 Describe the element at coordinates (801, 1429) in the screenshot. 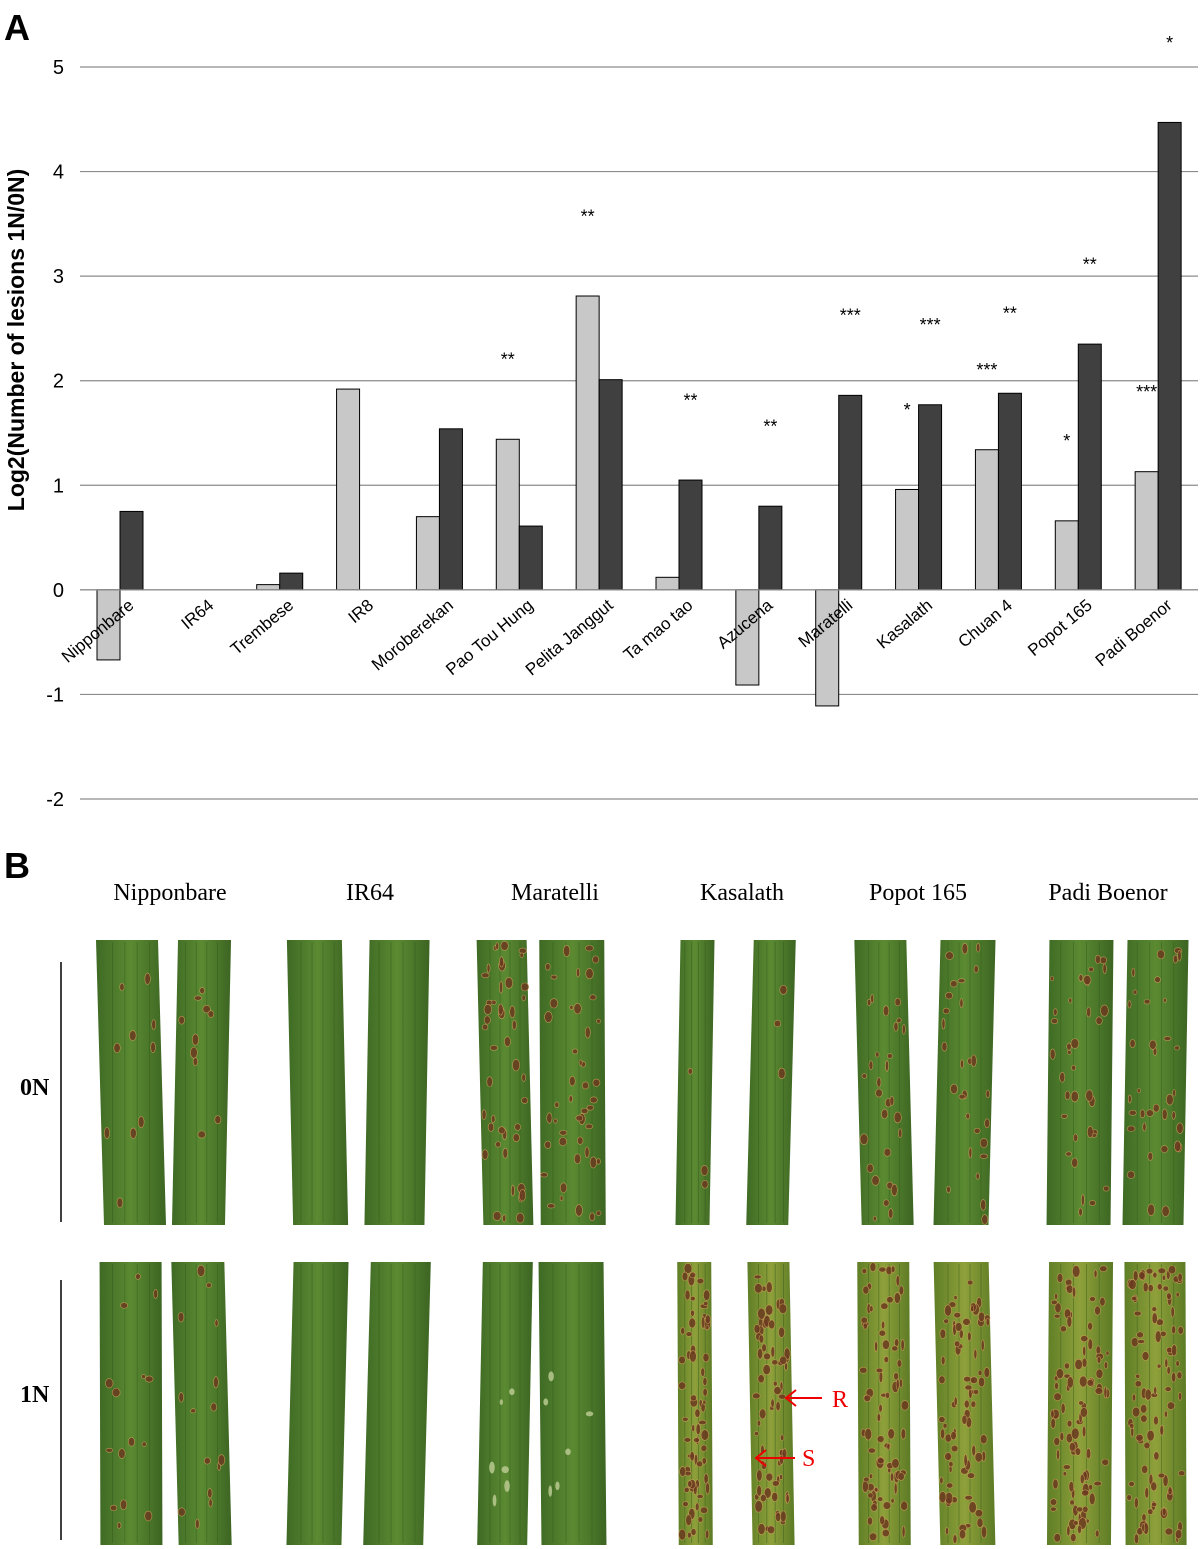

I see `arrows: R S` at that location.